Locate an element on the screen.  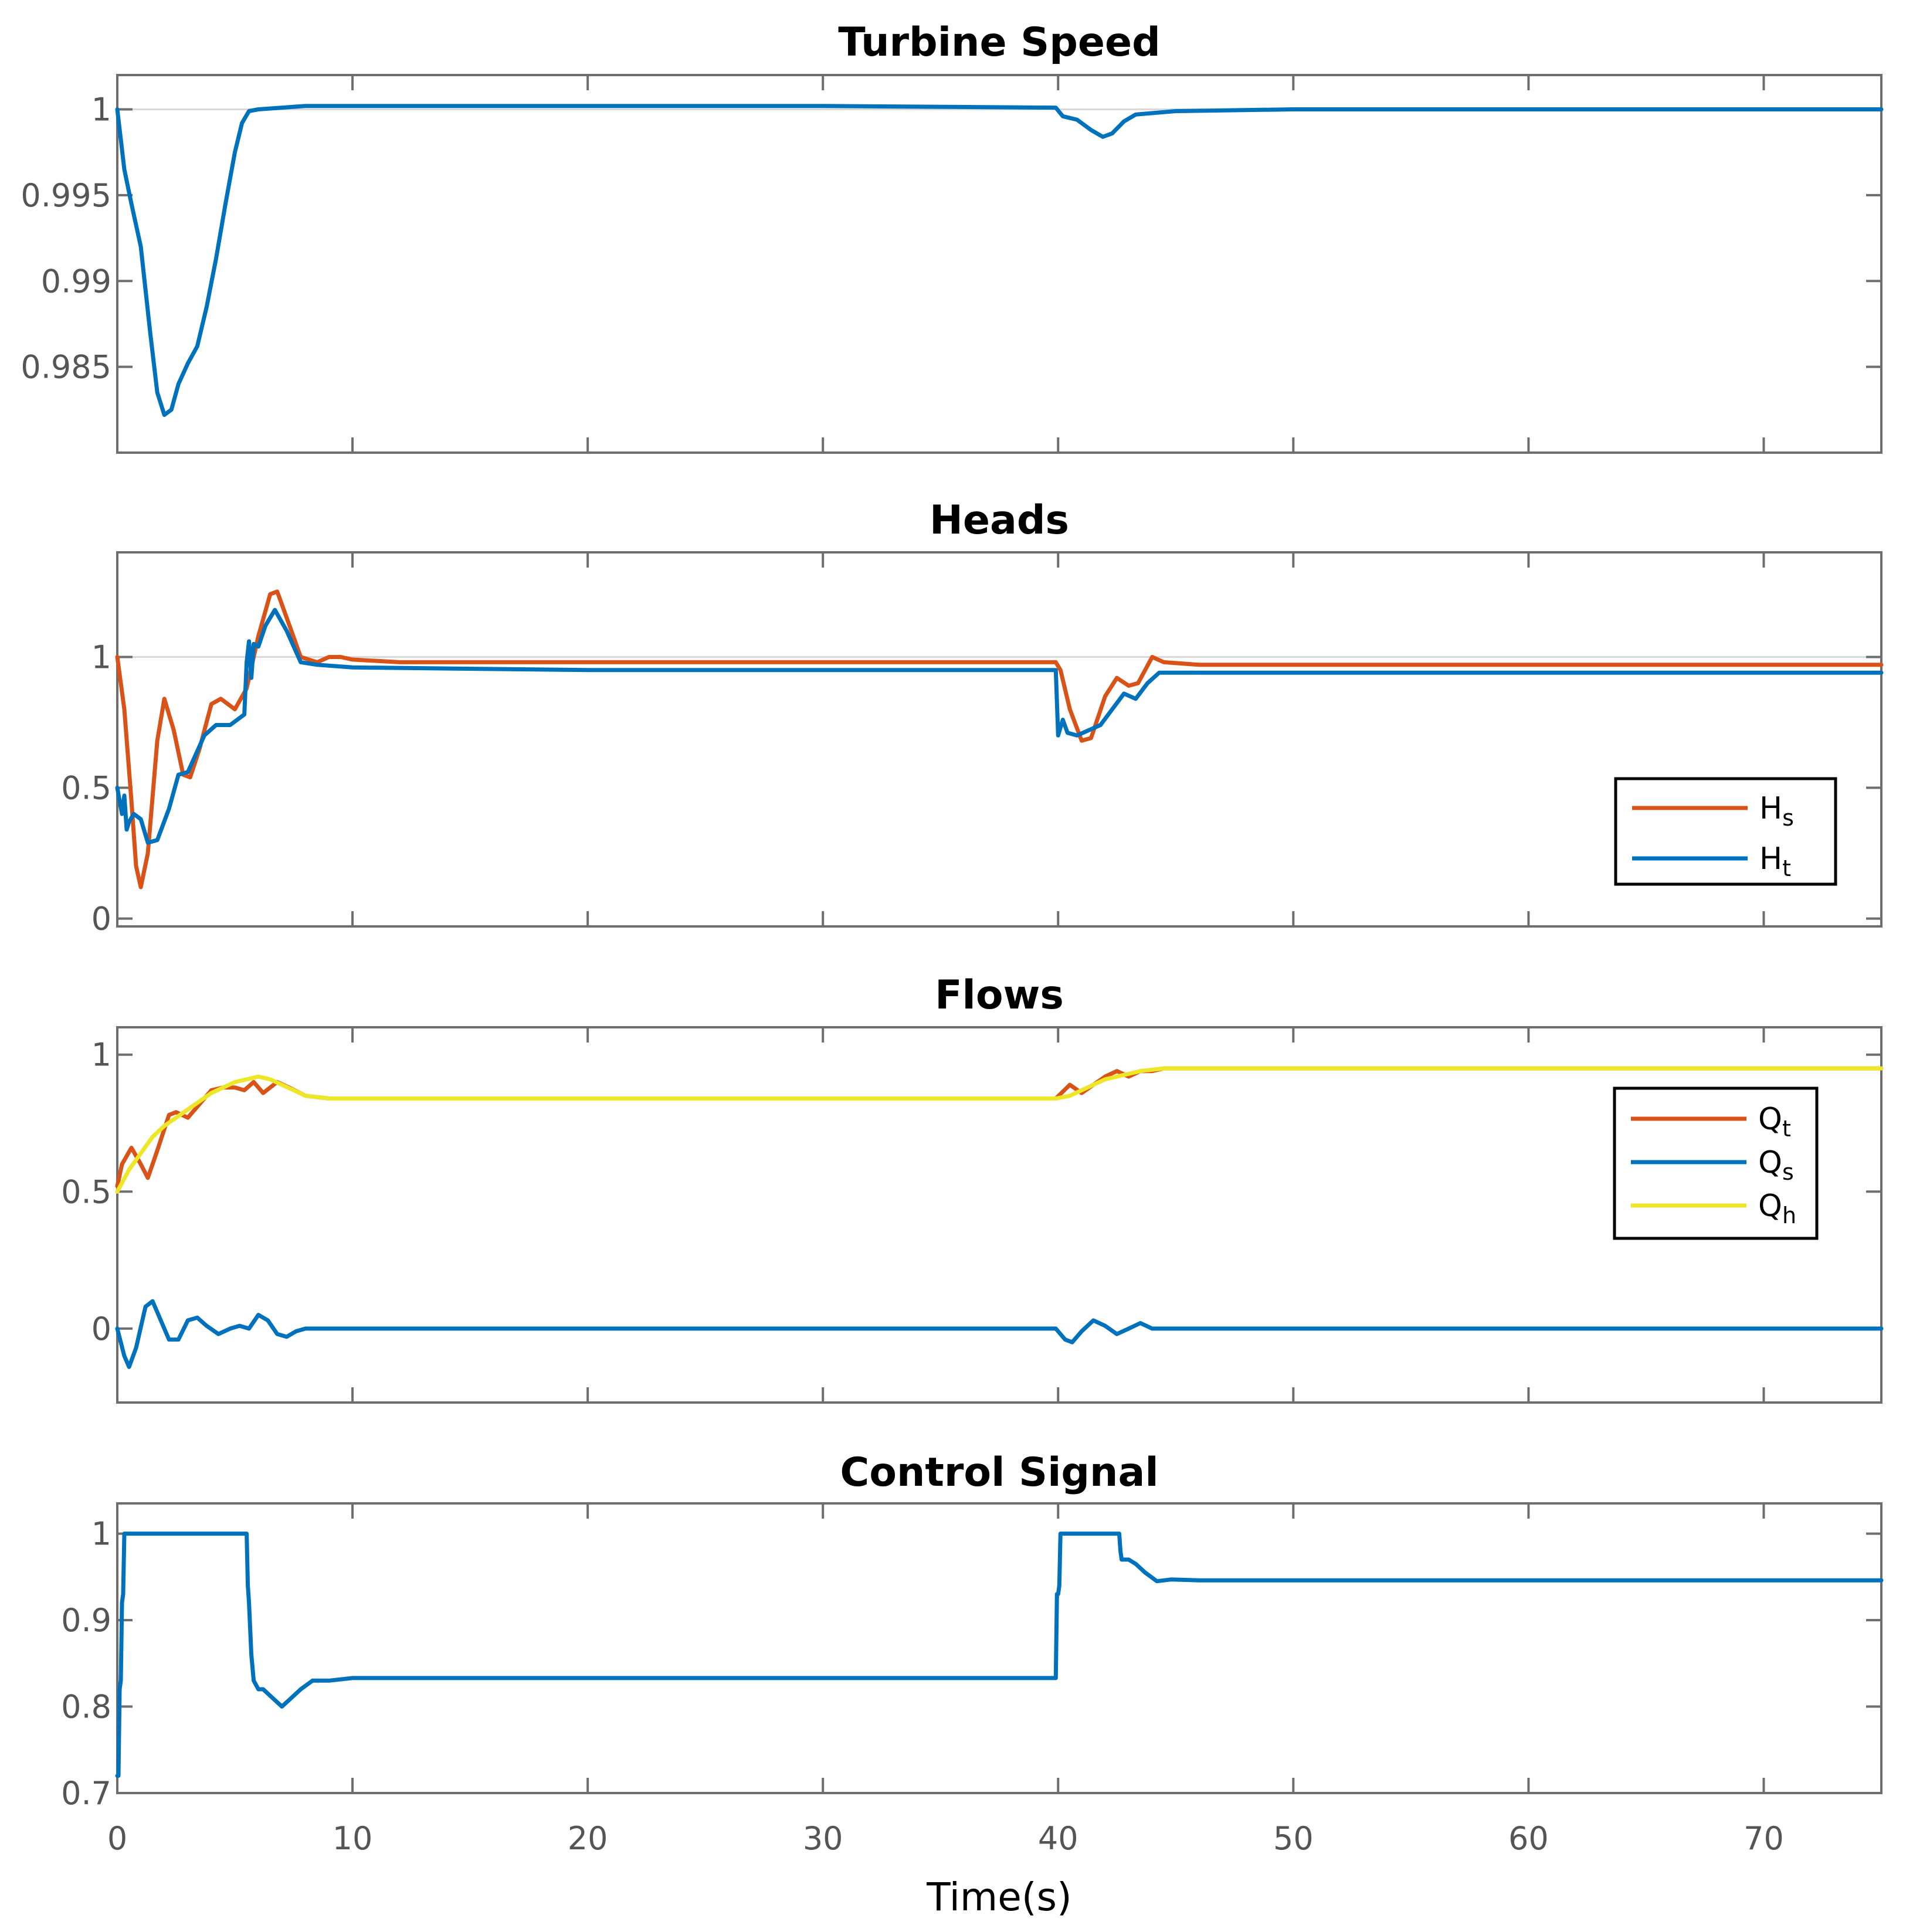
x-tick-label: 60 is located at coordinates (1528, 1838).